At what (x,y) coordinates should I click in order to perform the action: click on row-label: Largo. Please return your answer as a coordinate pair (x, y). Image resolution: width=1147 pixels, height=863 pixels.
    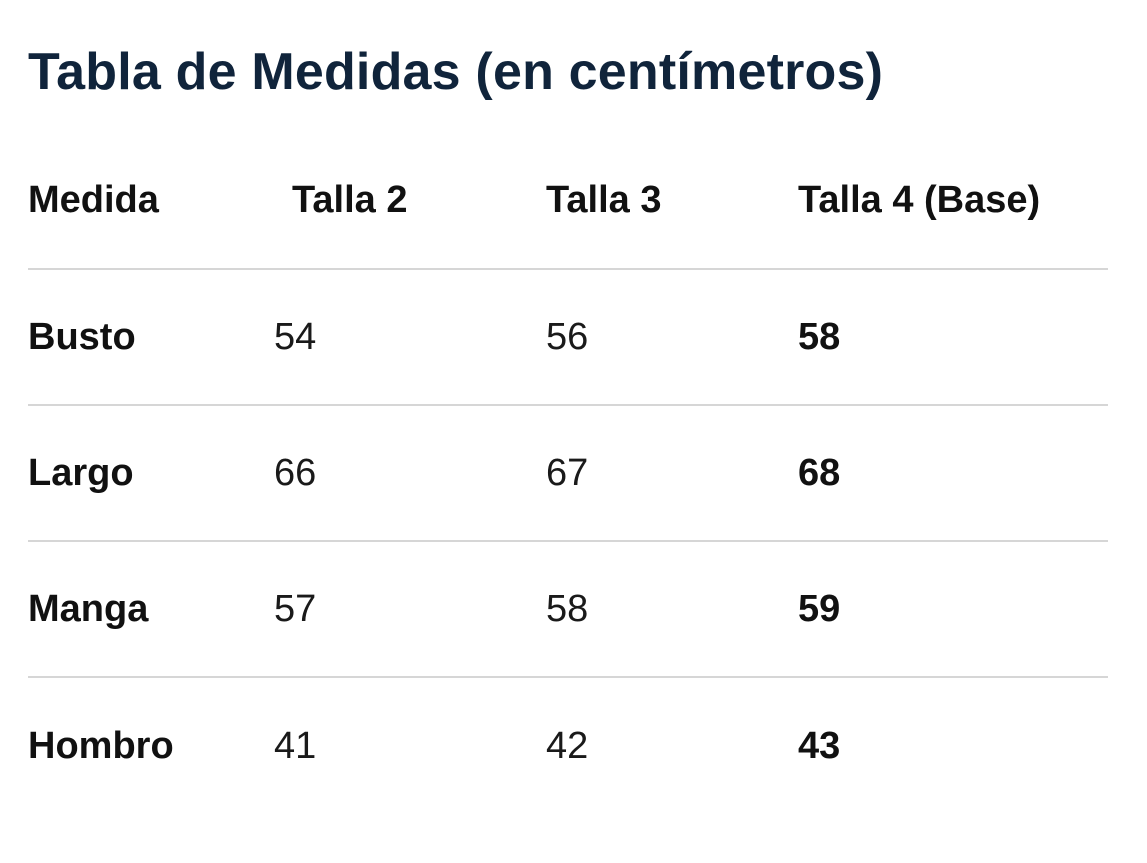
    Looking at the image, I should click on (81, 472).